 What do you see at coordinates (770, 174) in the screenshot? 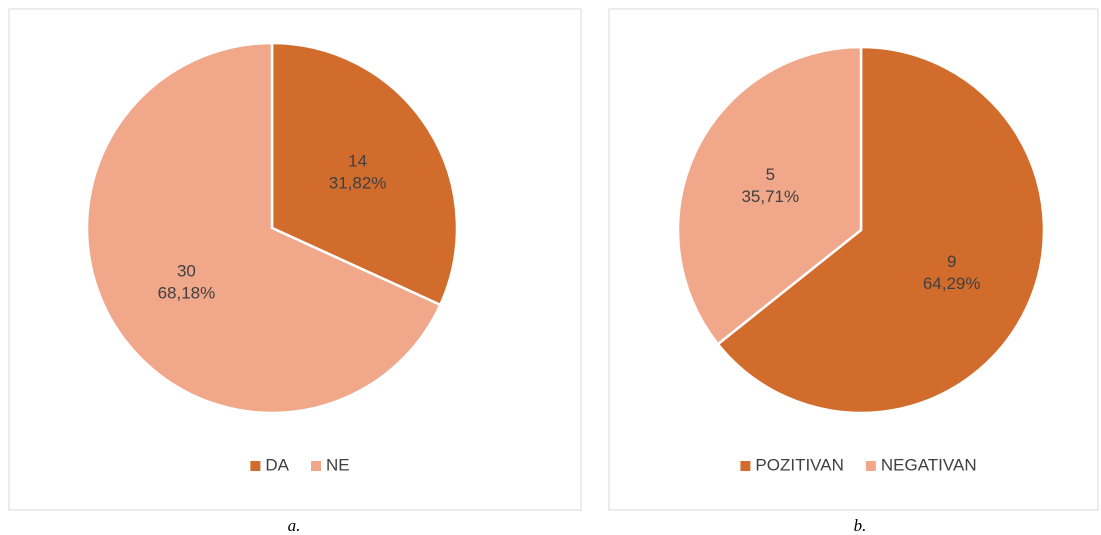
I see `data-label: 5` at bounding box center [770, 174].